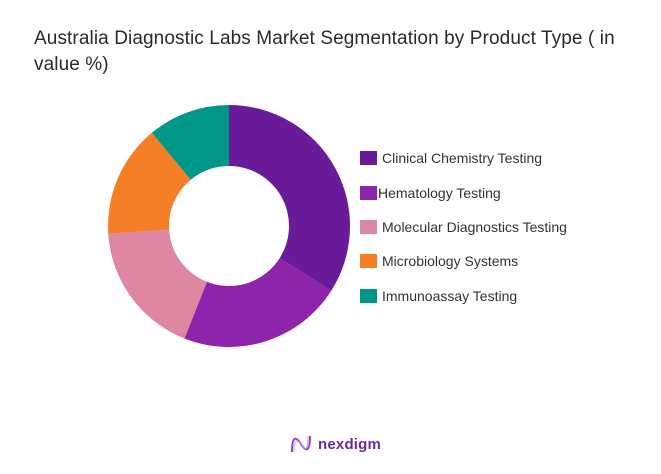 Image resolution: width=661 pixels, height=474 pixels. What do you see at coordinates (301, 444) in the screenshot?
I see `nexdigm-wave-logo-icon` at bounding box center [301, 444].